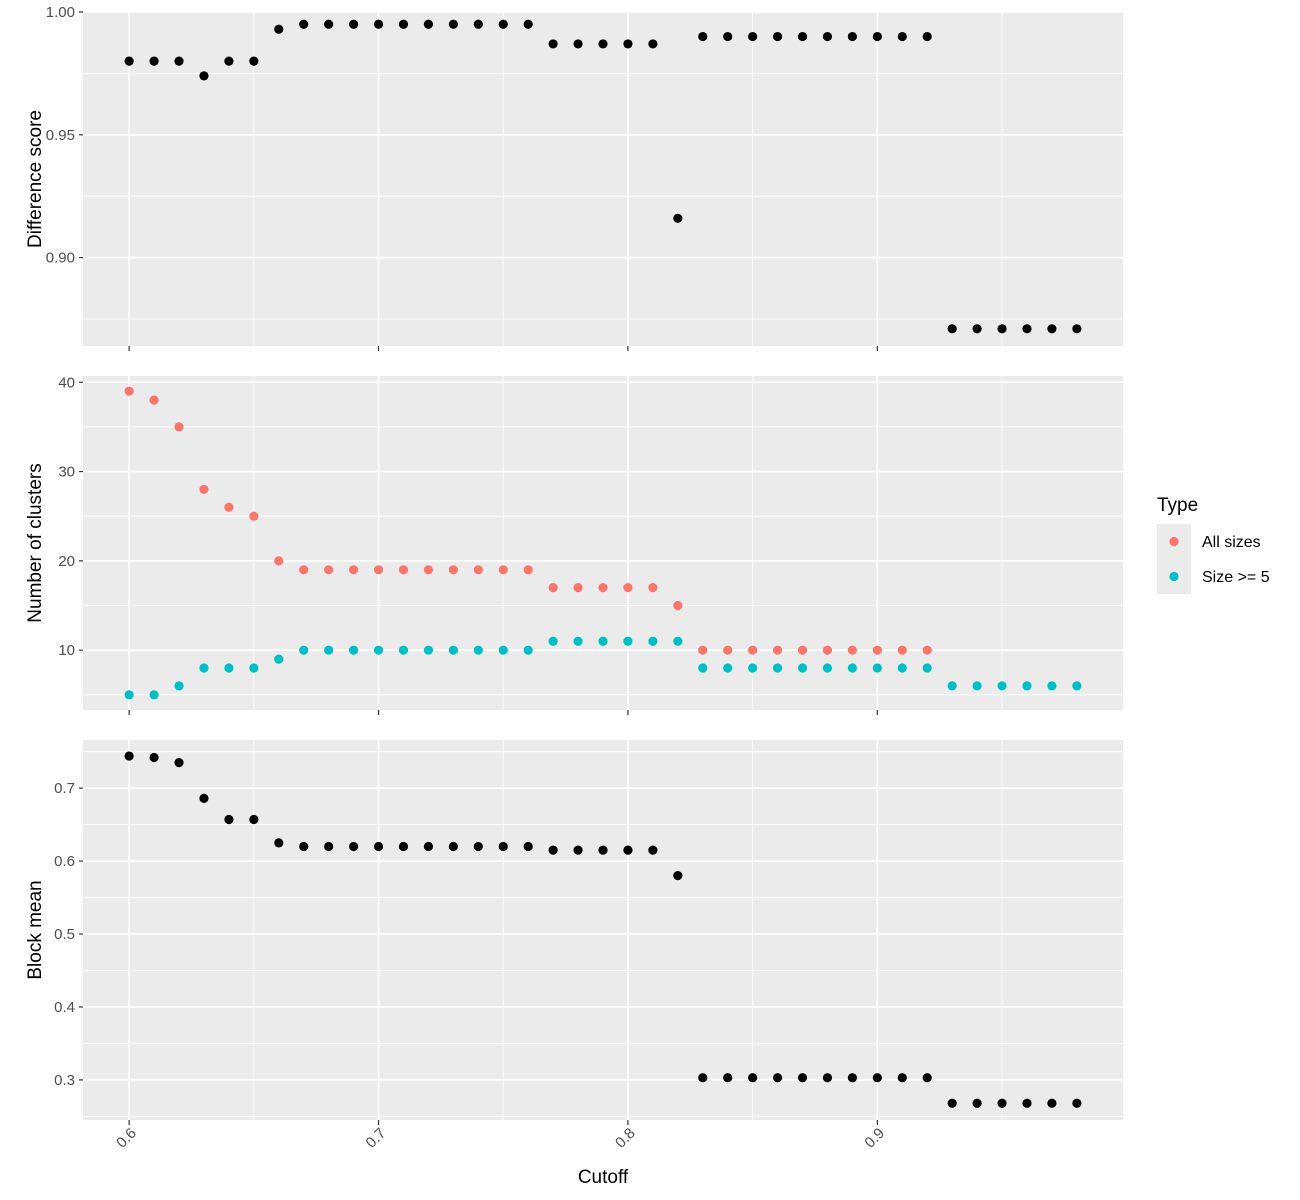 The image size is (1300, 1200). Describe the element at coordinates (126, 1138) in the screenshot. I see `x-tick-label: 0.6` at that location.